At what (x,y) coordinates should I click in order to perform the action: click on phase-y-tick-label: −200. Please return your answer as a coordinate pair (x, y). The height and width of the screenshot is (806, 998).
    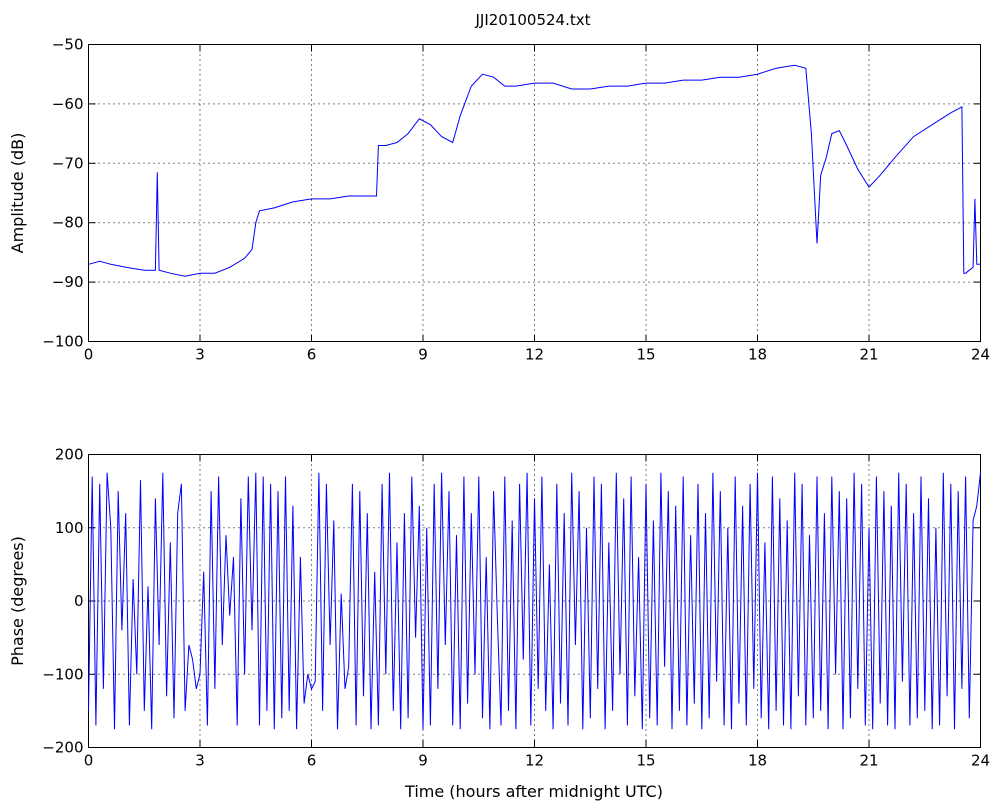
    Looking at the image, I should click on (62, 748).